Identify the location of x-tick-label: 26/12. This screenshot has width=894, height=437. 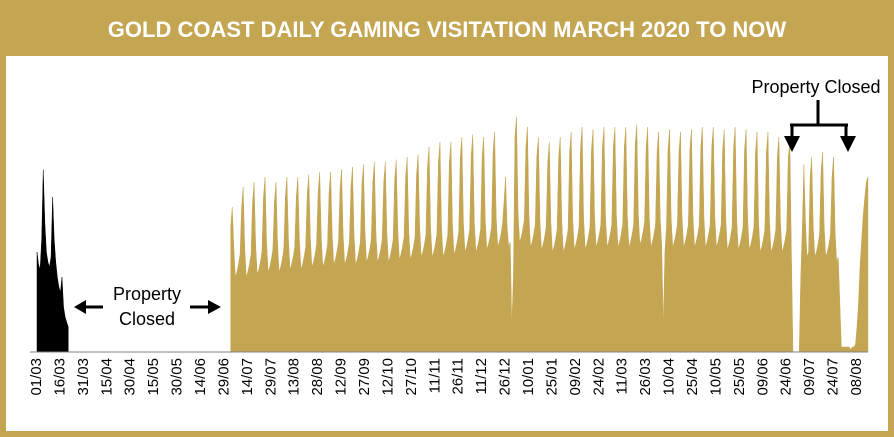
(505, 377).